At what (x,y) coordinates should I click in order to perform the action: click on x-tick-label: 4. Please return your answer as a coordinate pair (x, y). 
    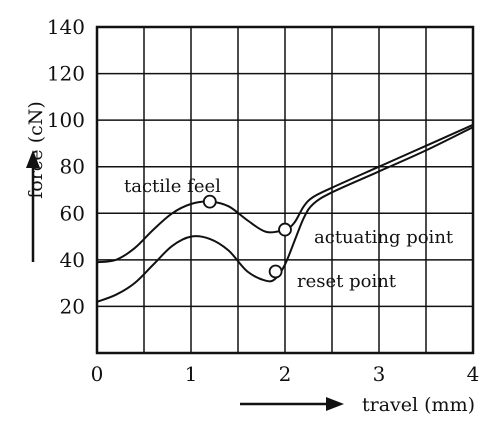
    Looking at the image, I should click on (473, 374).